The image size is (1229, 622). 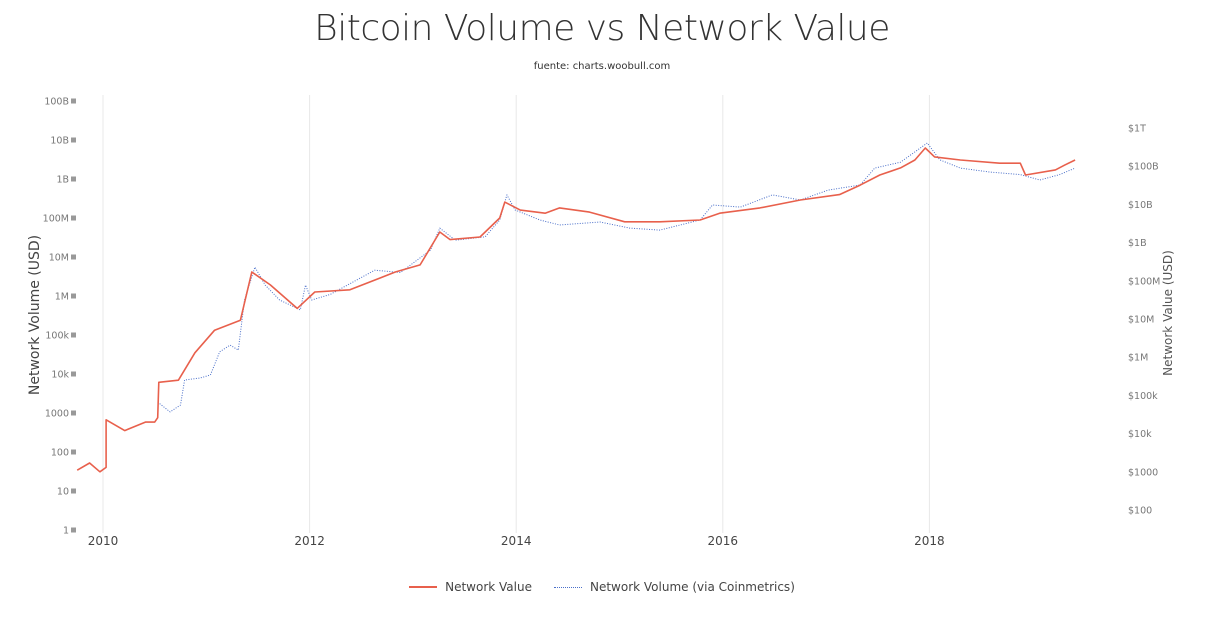 What do you see at coordinates (60, 453) in the screenshot?
I see `y-left-tick-label: 100` at bounding box center [60, 453].